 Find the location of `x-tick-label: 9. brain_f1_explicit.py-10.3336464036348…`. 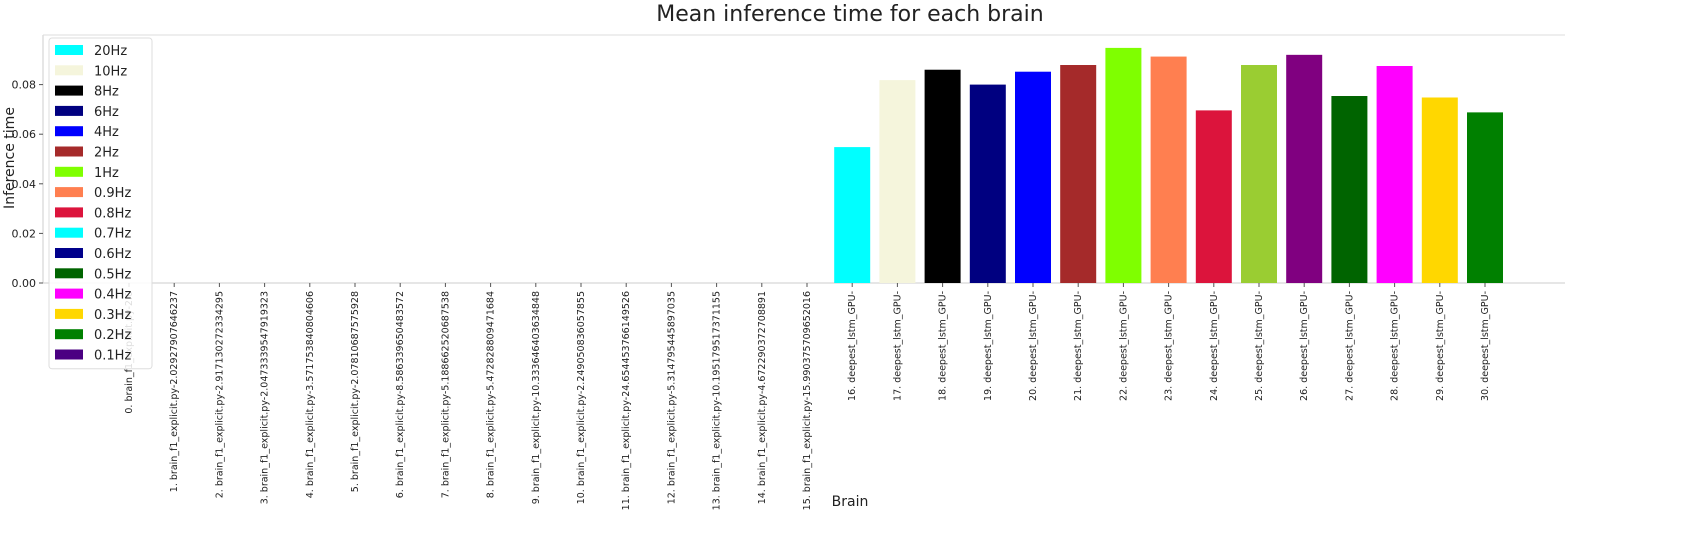

x-tick-label: 9. brain_f1_explicit.py-10.3336464036348… is located at coordinates (536, 397).